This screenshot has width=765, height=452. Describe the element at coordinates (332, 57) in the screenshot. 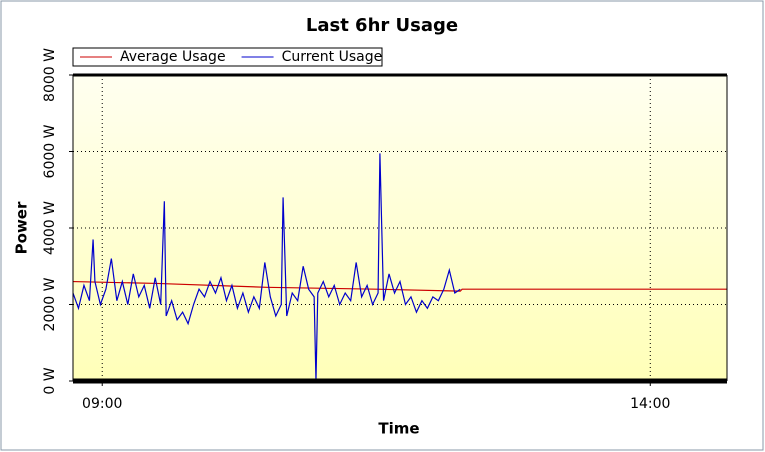

I see `legend-label: Current Usage` at that location.